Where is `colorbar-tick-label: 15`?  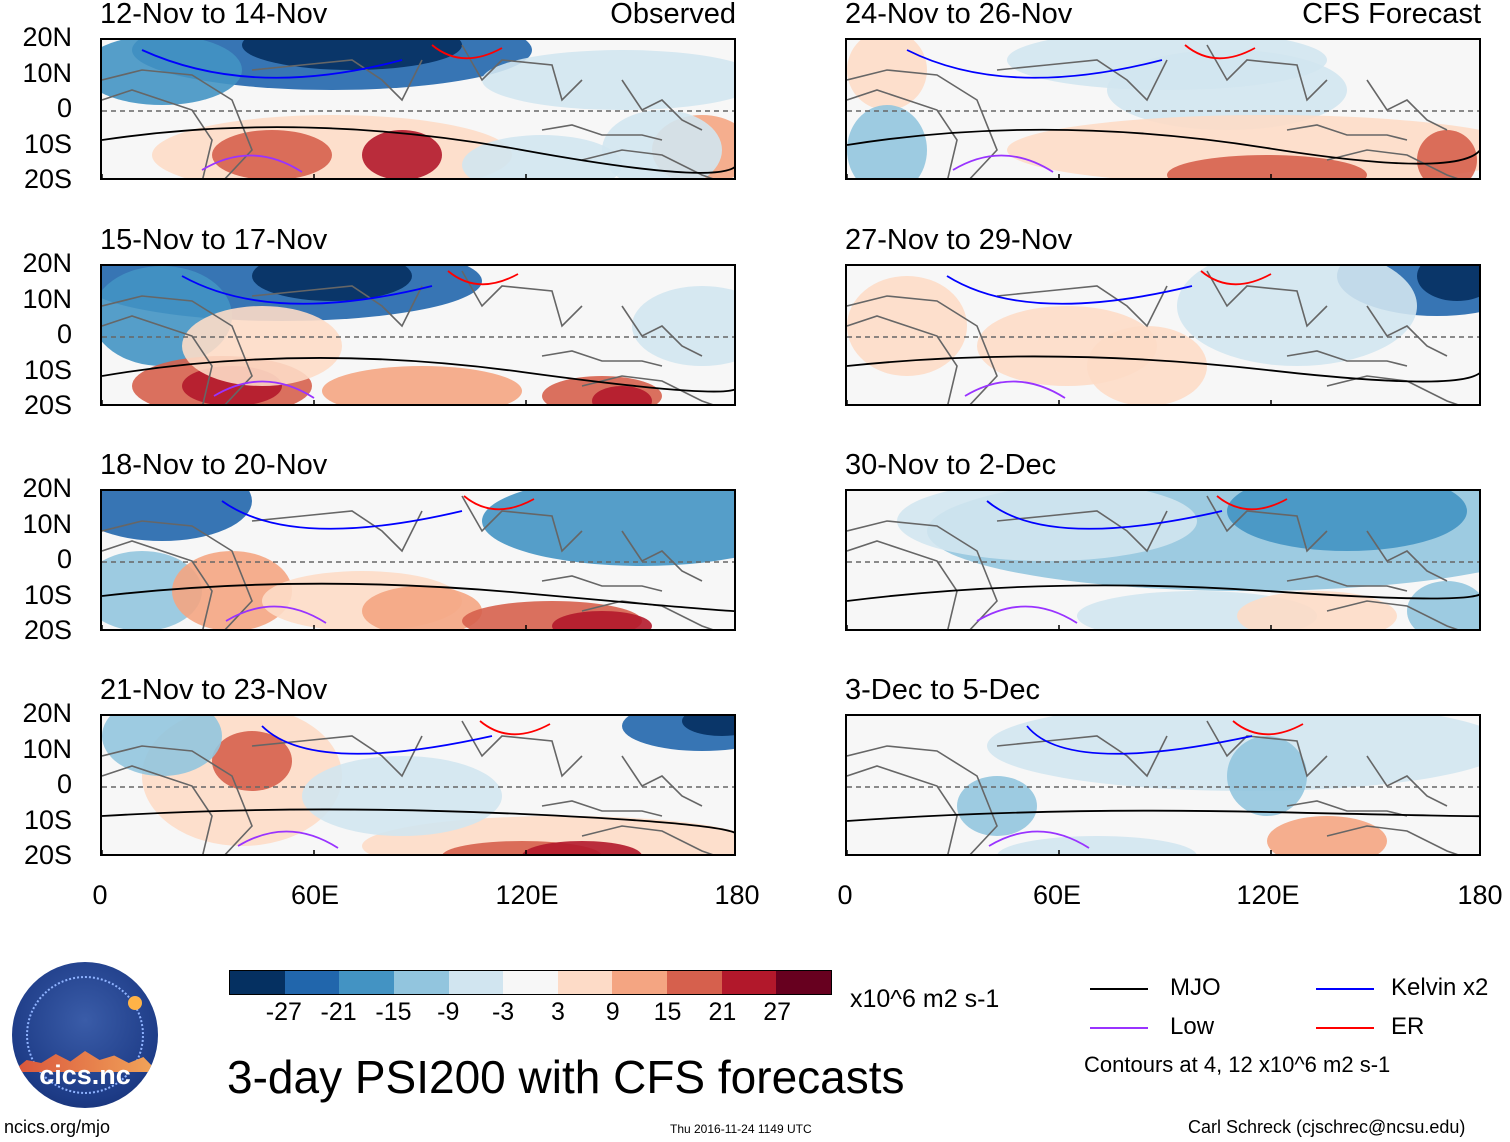 colorbar-tick-label: 15 is located at coordinates (667, 1012).